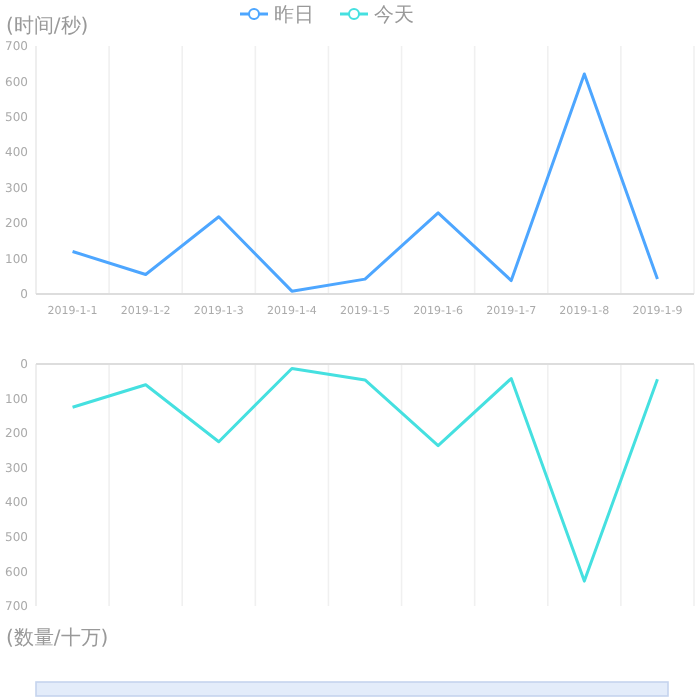 The height and width of the screenshot is (700, 700). What do you see at coordinates (294, 15) in the screenshot?
I see `legend-label: 昨日` at bounding box center [294, 15].